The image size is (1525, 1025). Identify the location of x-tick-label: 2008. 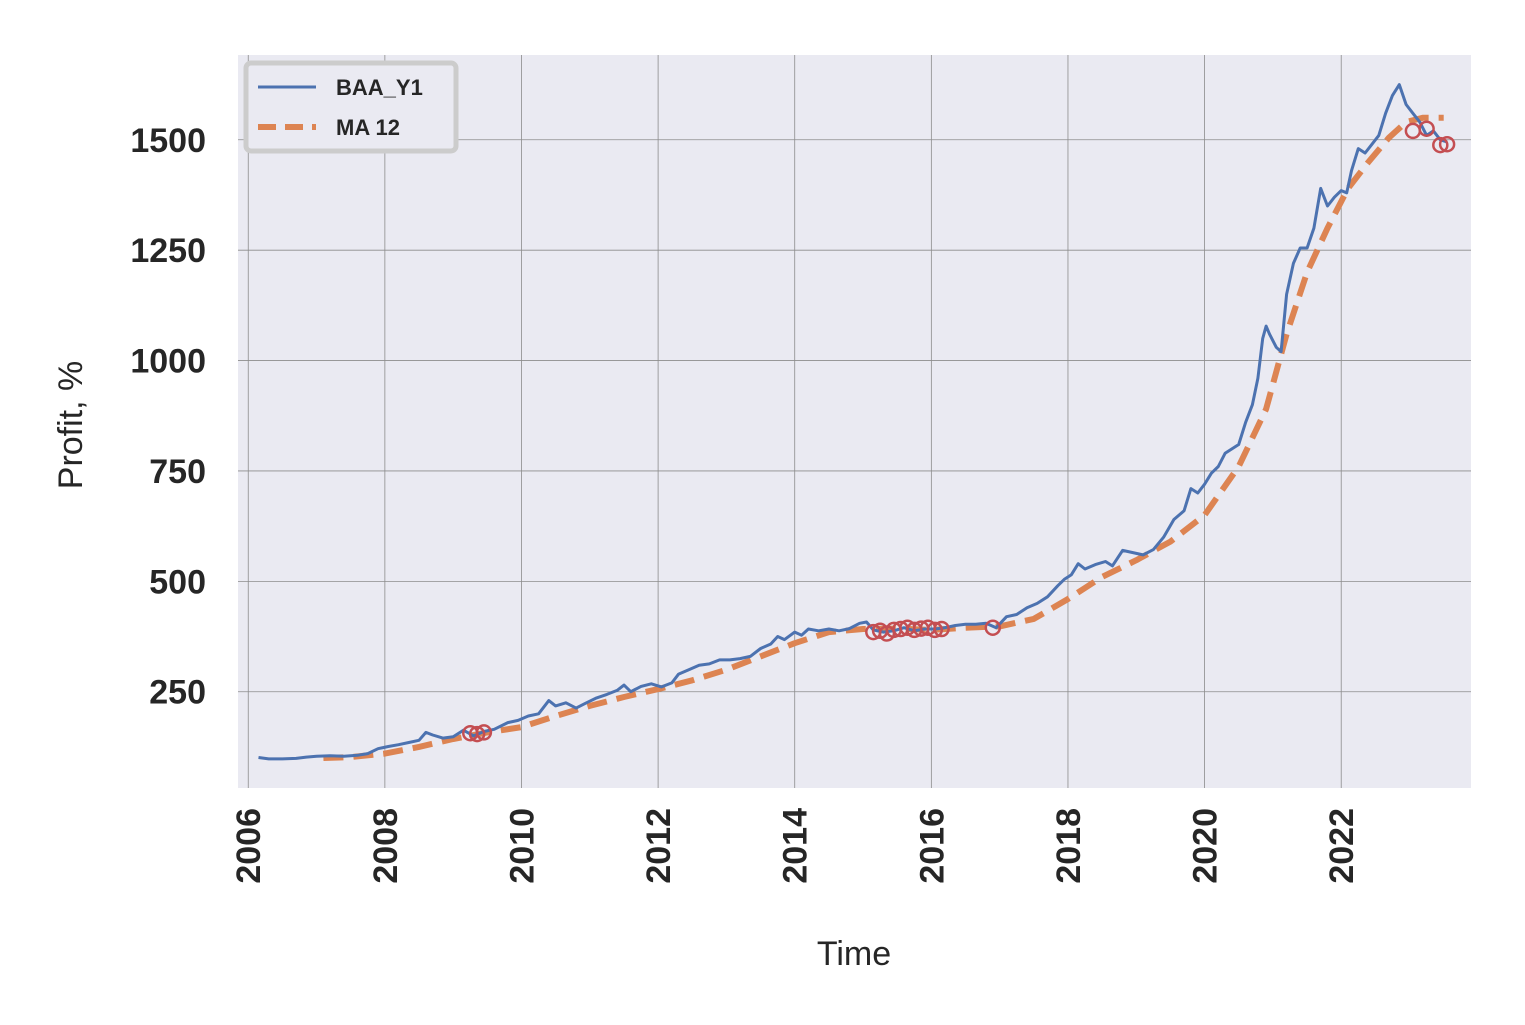
(386, 846).